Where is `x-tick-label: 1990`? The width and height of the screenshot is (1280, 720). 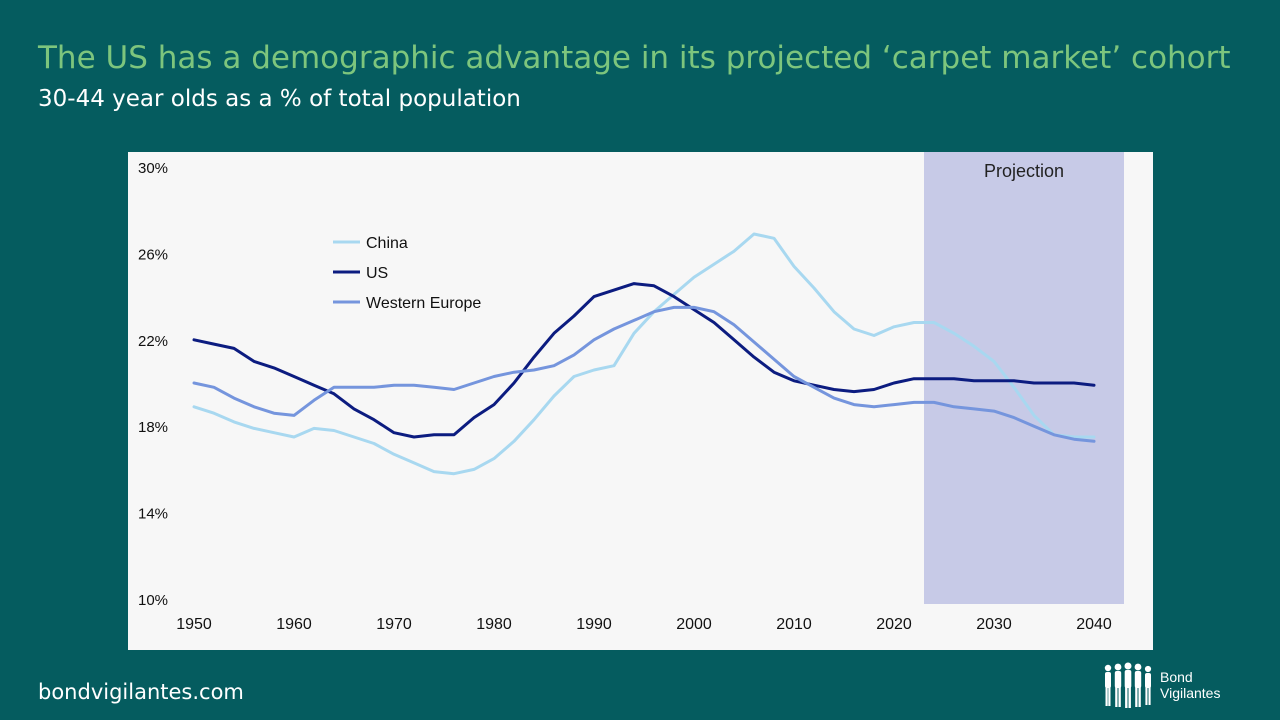
x-tick-label: 1990 is located at coordinates (594, 624).